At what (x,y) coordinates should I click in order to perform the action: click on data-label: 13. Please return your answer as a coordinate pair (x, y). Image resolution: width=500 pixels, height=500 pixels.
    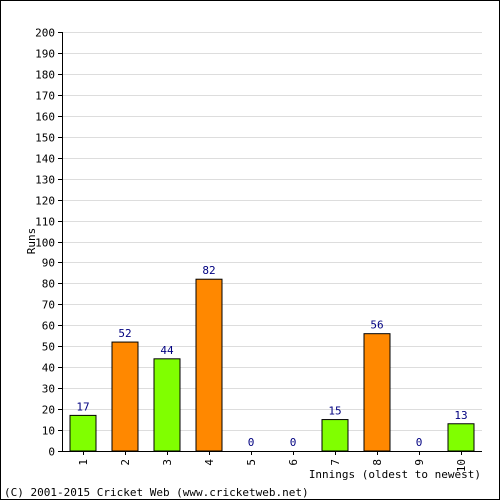
    Looking at the image, I should click on (460, 415).